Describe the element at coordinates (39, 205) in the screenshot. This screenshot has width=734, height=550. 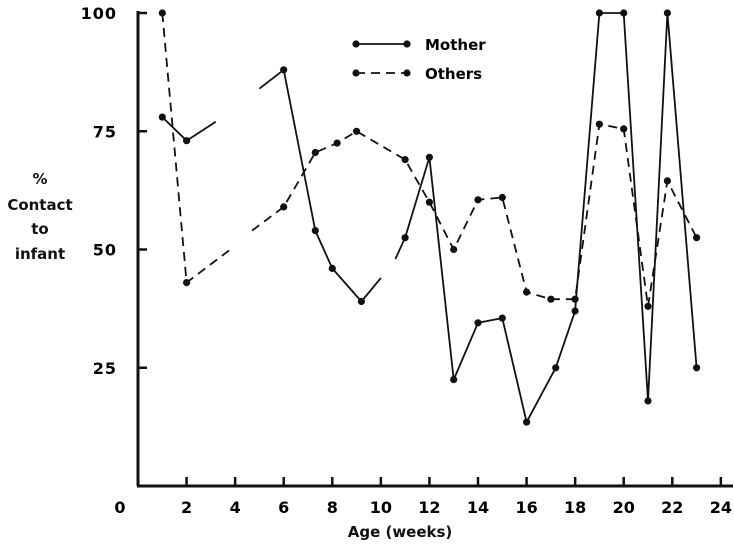
I see `y-axis-title-line: Contact` at that location.